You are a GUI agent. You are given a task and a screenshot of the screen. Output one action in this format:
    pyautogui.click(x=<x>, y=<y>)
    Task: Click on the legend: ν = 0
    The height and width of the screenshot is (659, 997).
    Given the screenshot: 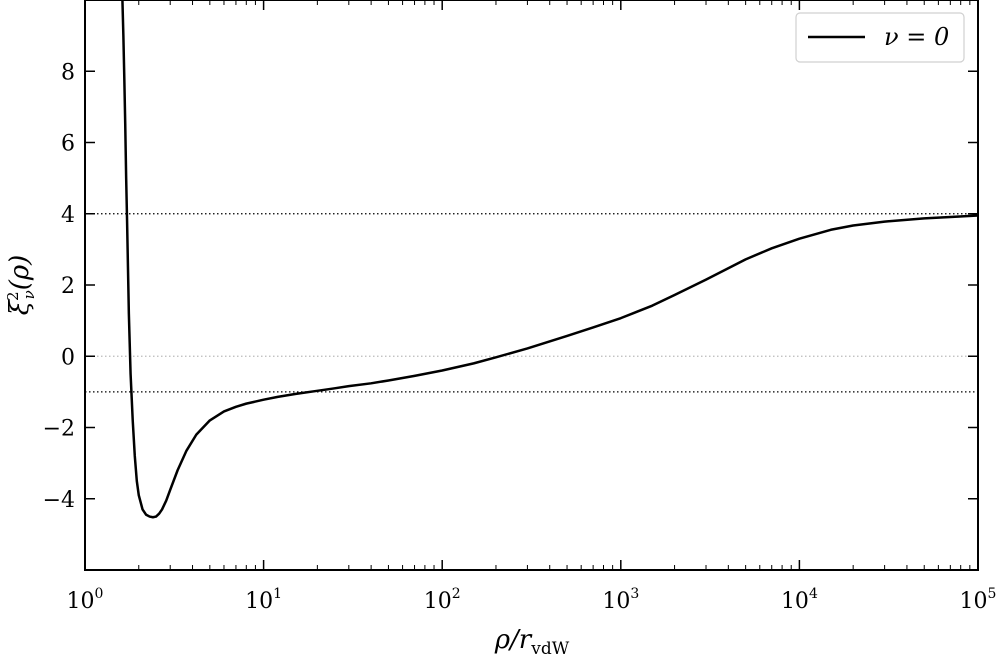 What is the action you would take?
    pyautogui.click(x=880, y=37)
    